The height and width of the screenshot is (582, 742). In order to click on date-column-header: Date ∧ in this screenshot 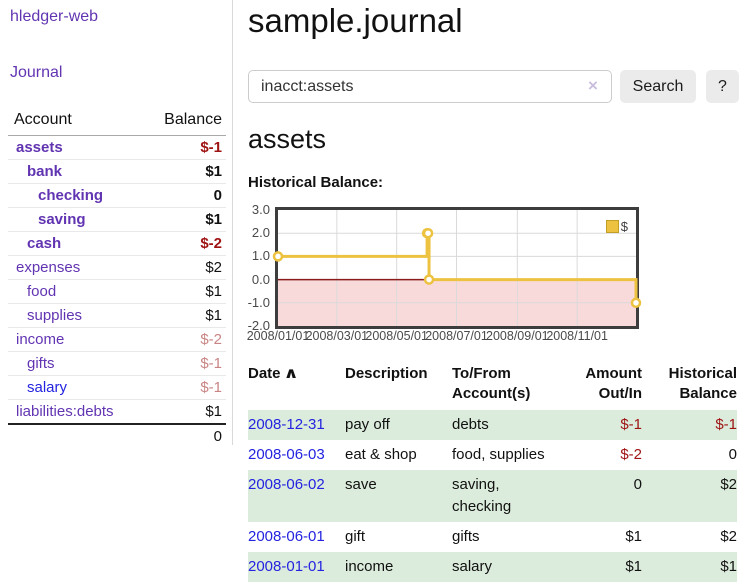, I will do `click(273, 373)`.